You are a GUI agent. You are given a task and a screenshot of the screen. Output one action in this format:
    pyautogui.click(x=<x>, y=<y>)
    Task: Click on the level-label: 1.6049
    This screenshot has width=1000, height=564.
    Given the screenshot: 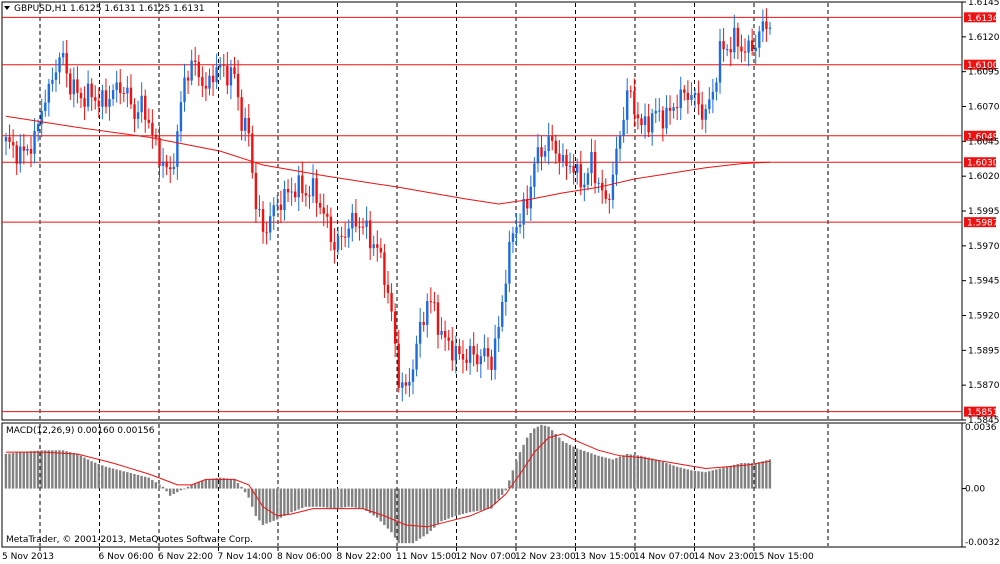 What is the action you would take?
    pyautogui.click(x=983, y=137)
    